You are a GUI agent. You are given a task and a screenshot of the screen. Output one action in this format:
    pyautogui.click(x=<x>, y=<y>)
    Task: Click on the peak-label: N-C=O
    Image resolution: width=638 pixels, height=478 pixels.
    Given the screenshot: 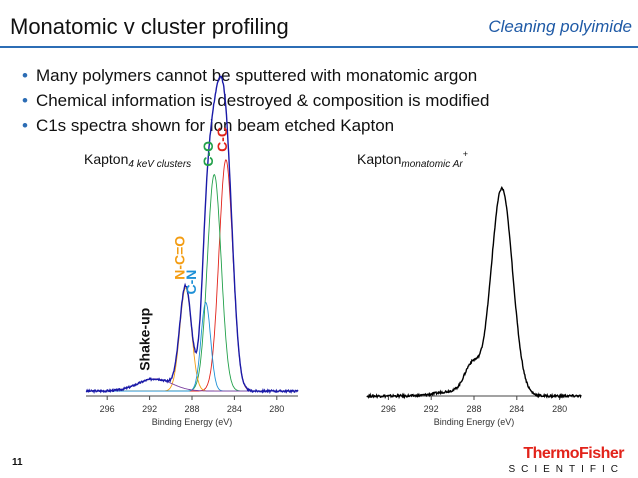 What is the action you would take?
    pyautogui.click(x=180, y=258)
    